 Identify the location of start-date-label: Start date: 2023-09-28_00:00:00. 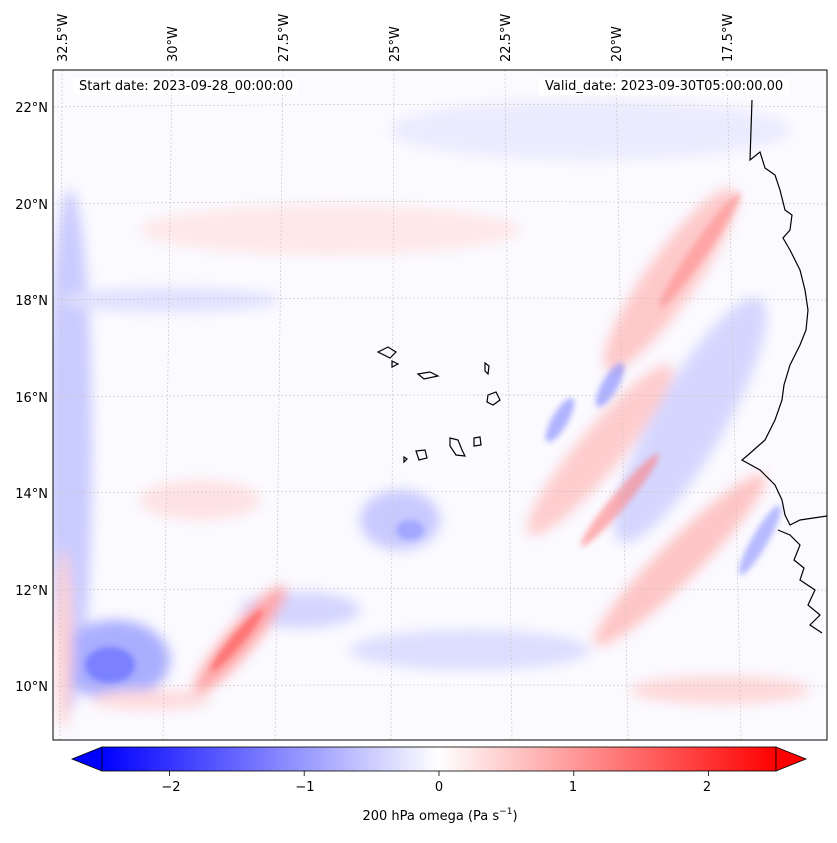
(186, 86).